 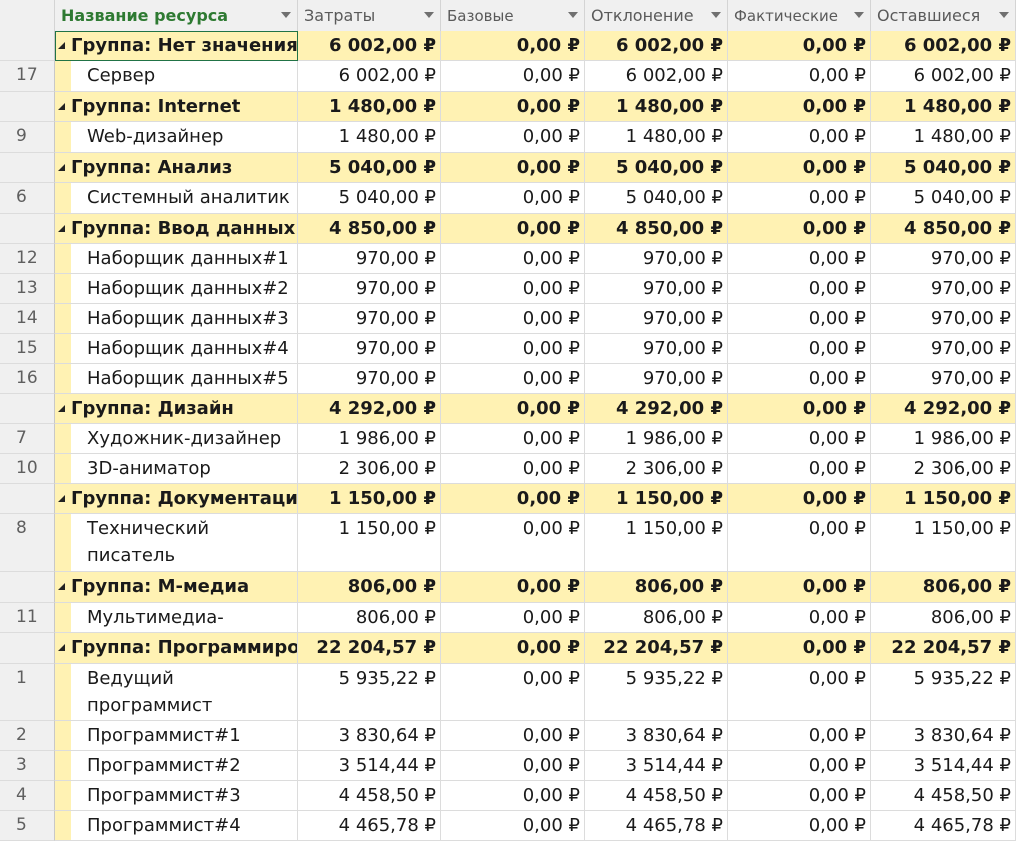 What do you see at coordinates (176, 76) in the screenshot?
I see `resource-name-cell: Сервер` at bounding box center [176, 76].